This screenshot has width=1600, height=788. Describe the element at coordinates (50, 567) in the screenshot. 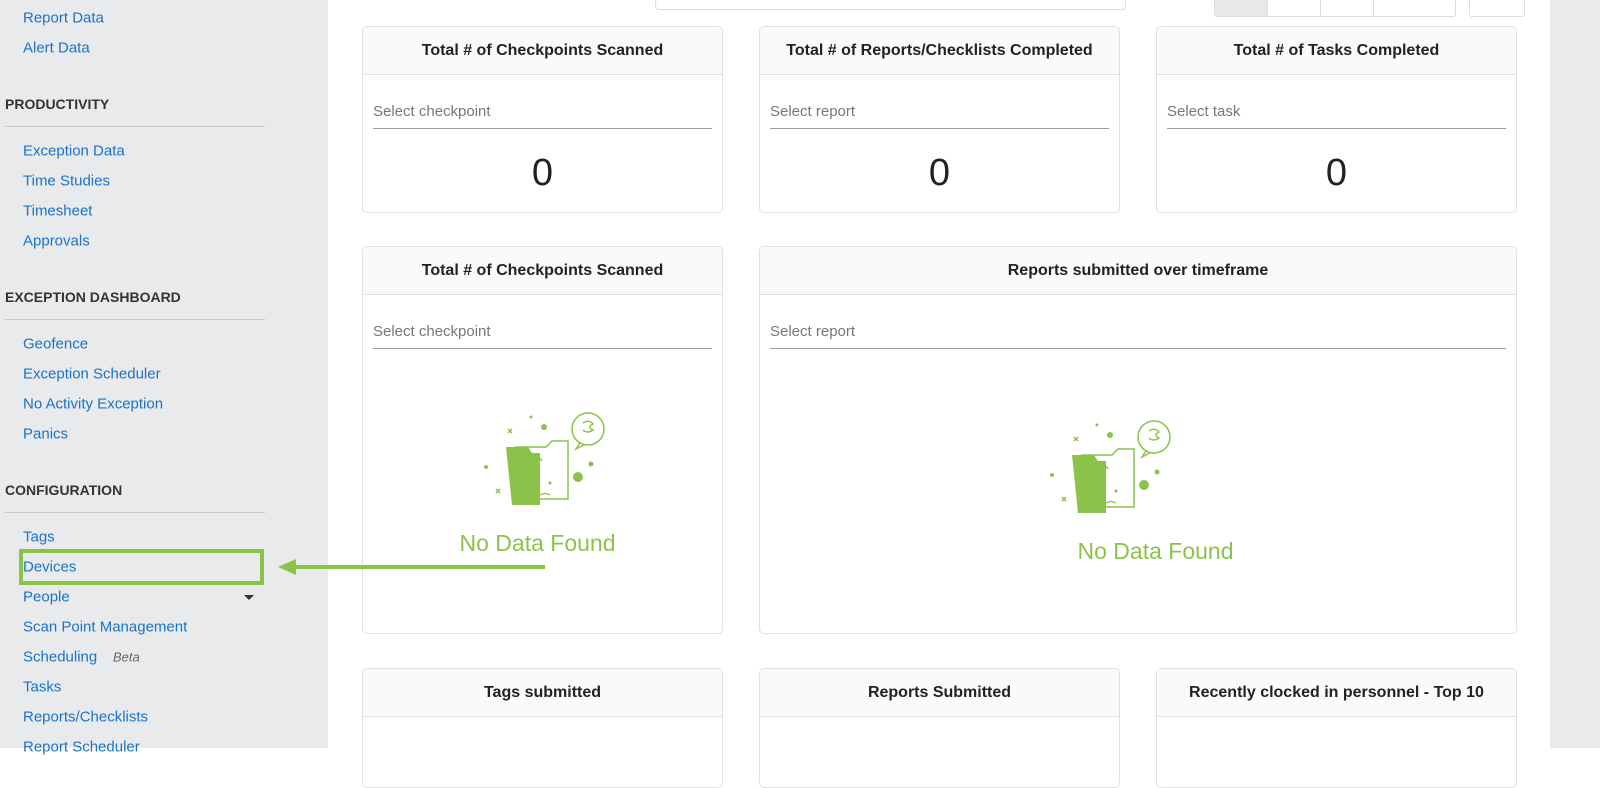

I see `nav-link: Devices` at that location.